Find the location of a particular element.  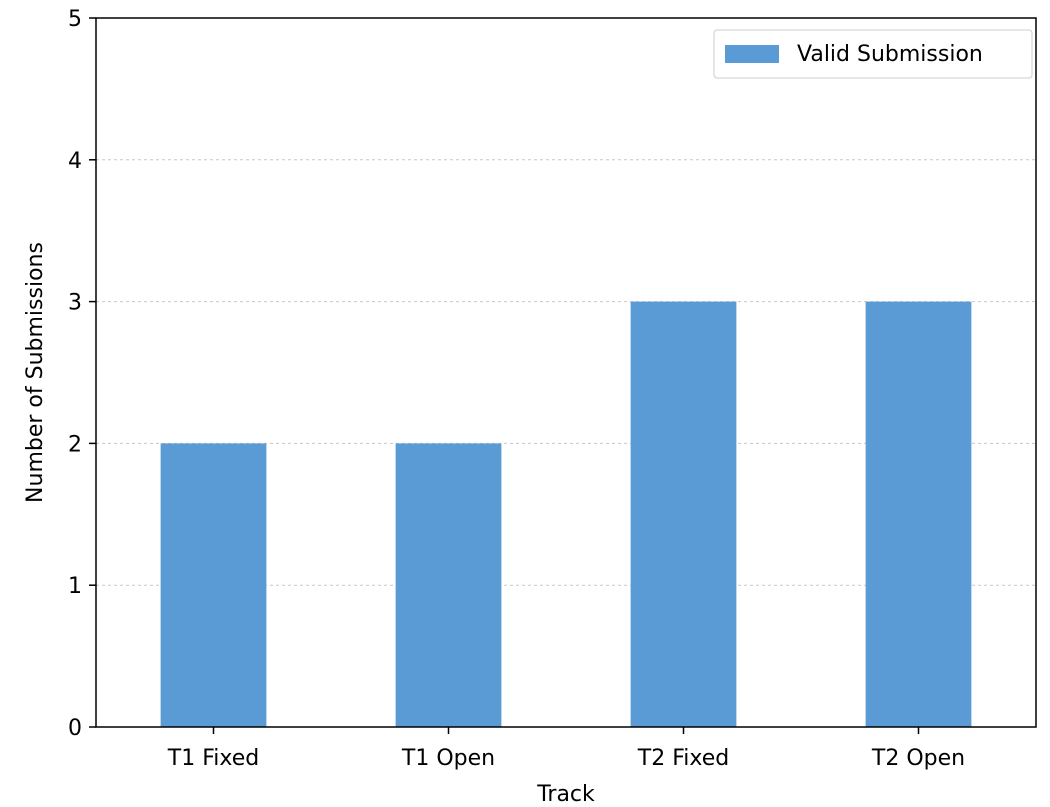

x-tick-label: T2 Open is located at coordinates (918, 758).